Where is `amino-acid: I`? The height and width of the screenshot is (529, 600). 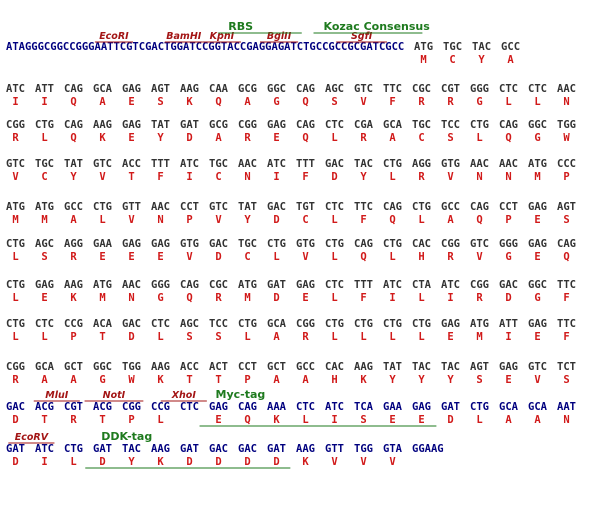
amino-acid: I is located at coordinates (44, 462).